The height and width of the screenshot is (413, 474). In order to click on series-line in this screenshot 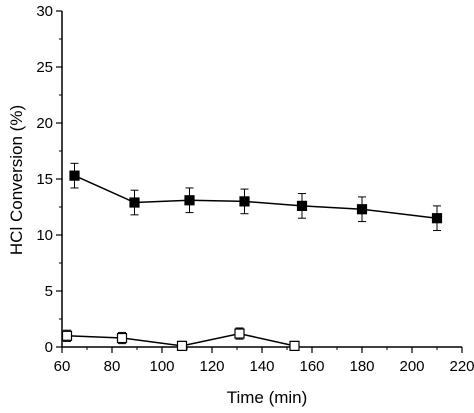, I will do `click(256, 196)`.